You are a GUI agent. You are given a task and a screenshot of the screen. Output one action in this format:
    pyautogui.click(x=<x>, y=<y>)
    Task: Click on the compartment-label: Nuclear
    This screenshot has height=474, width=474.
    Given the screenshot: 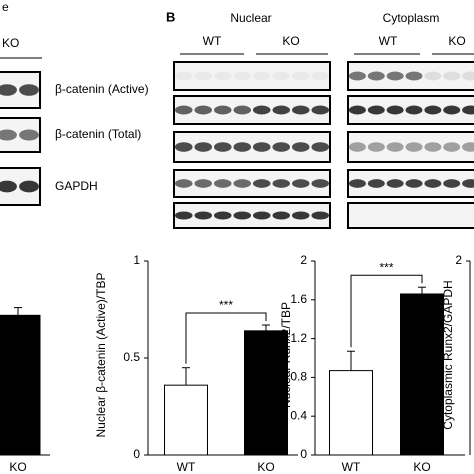 What is the action you would take?
    pyautogui.click(x=250, y=18)
    